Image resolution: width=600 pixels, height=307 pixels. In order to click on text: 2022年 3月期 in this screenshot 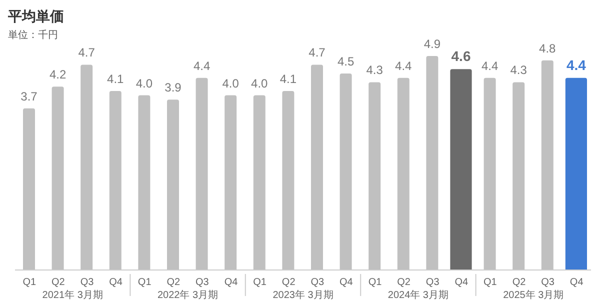, I will do `click(188, 295)`.